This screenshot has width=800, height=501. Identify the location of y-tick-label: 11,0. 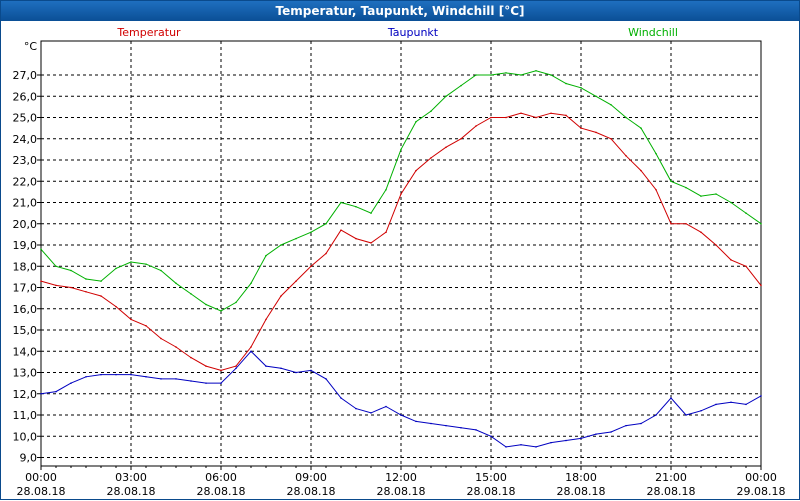
(25, 415).